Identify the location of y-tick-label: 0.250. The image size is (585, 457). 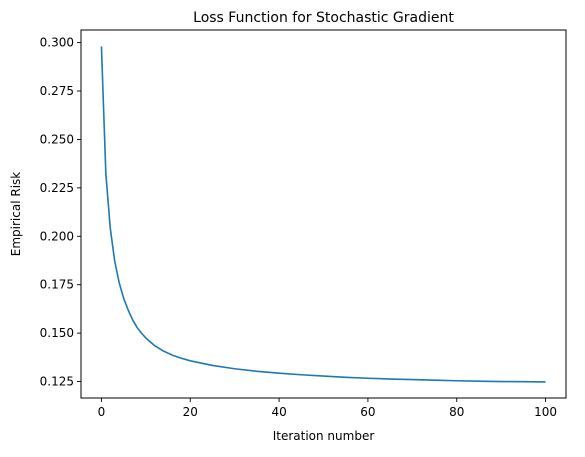
(57, 139).